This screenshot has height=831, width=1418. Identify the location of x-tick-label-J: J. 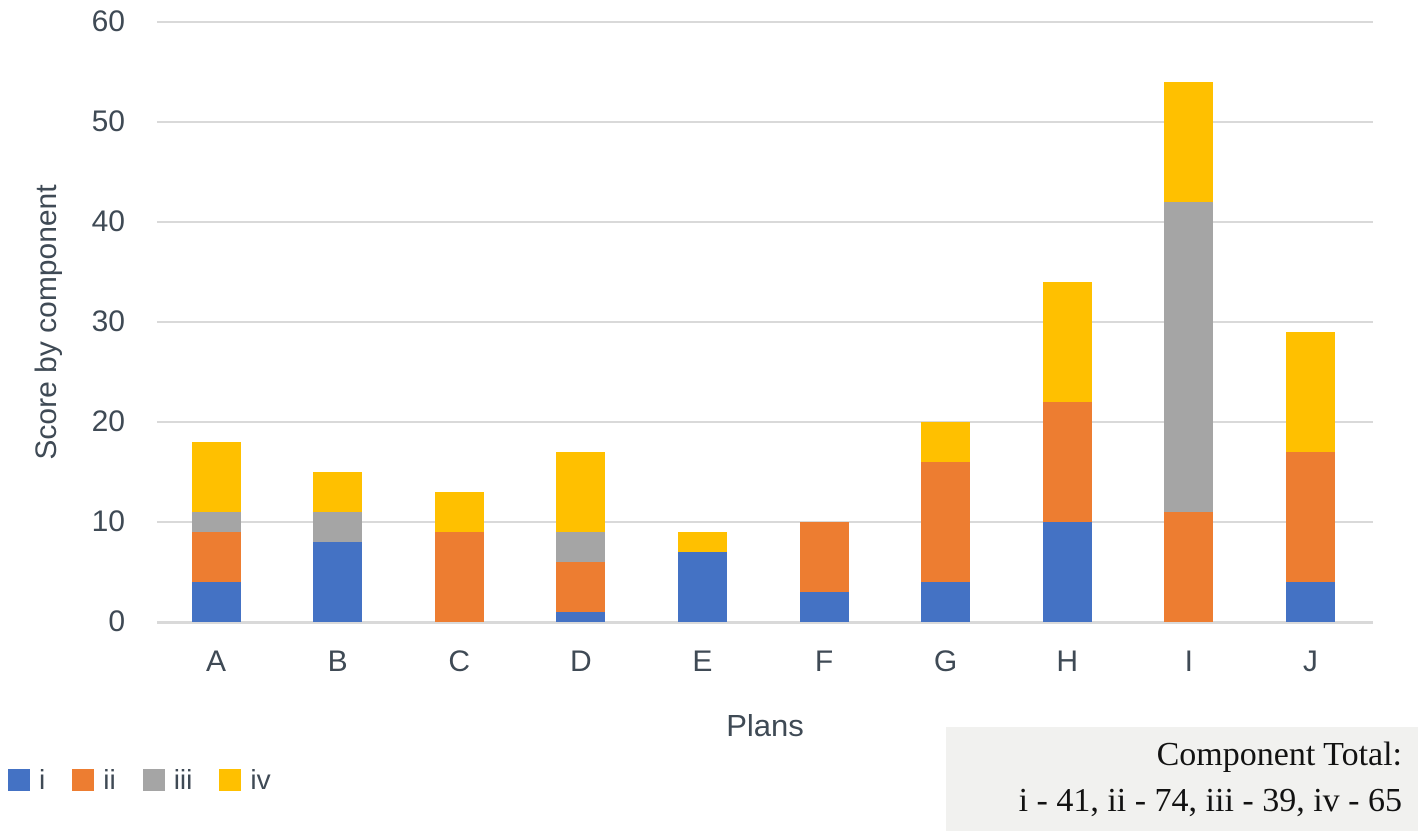
(1310, 661).